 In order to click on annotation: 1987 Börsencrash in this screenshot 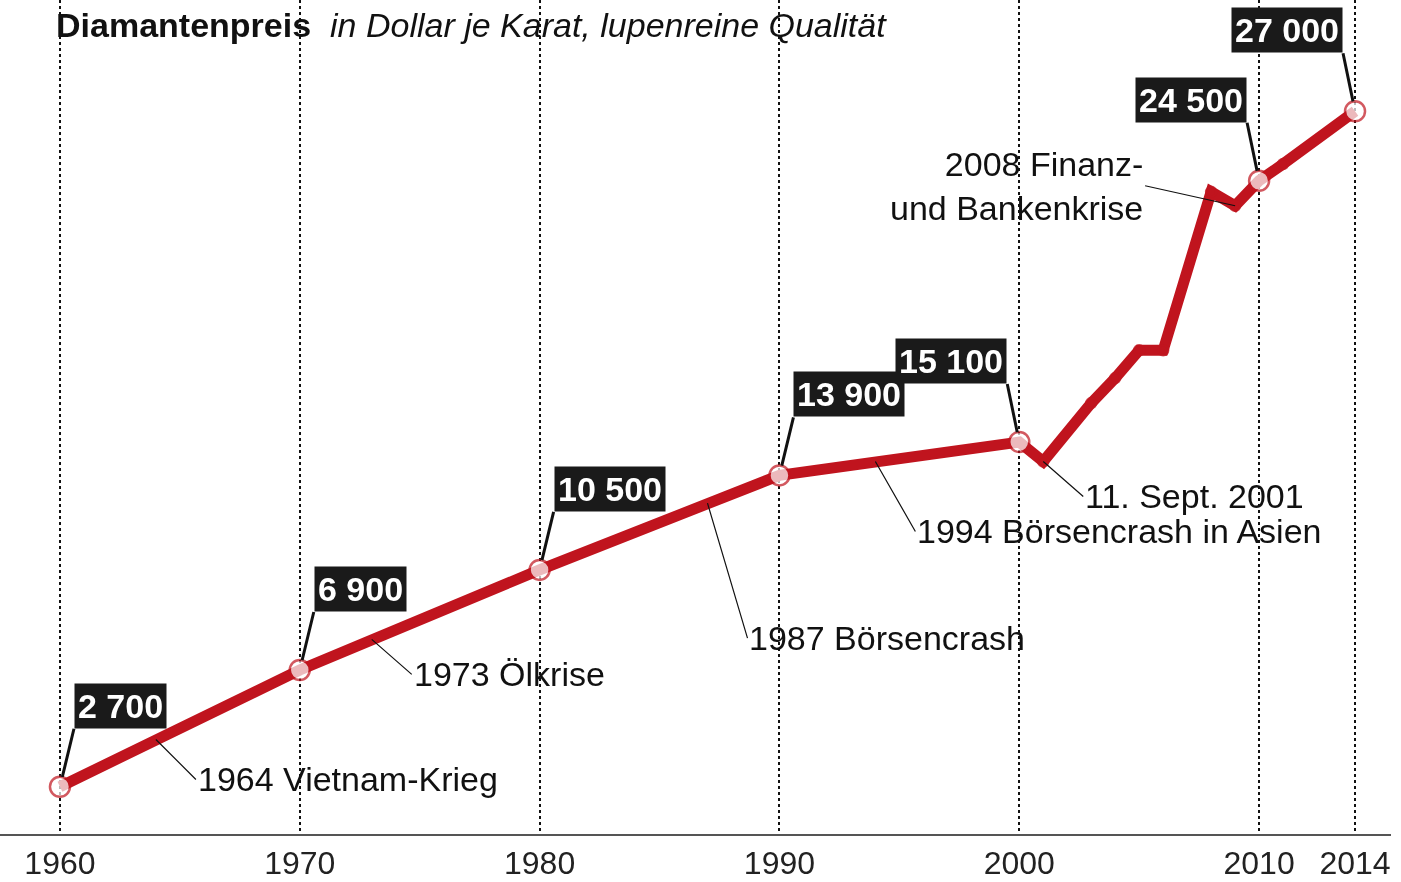, I will do `click(887, 638)`.